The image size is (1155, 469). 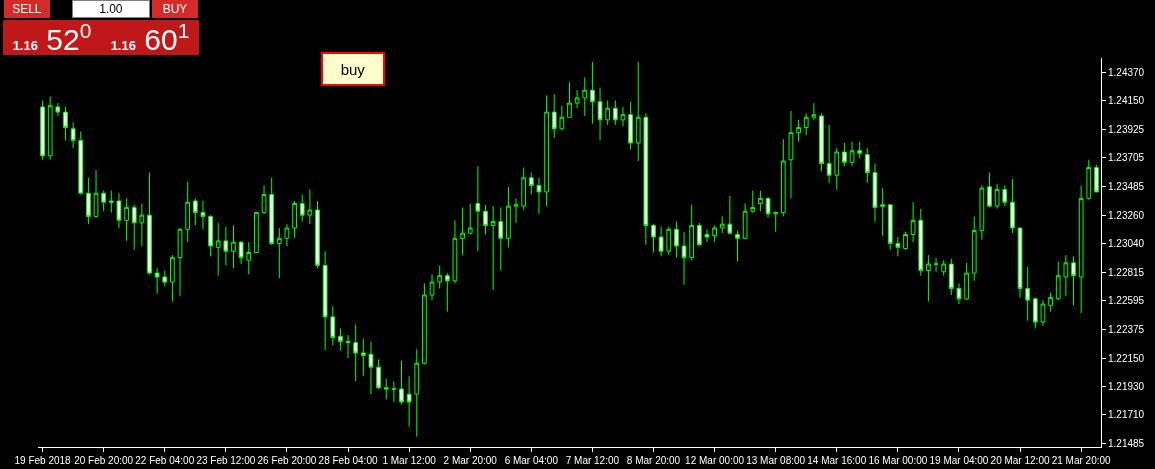 I want to click on x-tick-label: 20 Feb 20:00, so click(x=104, y=460).